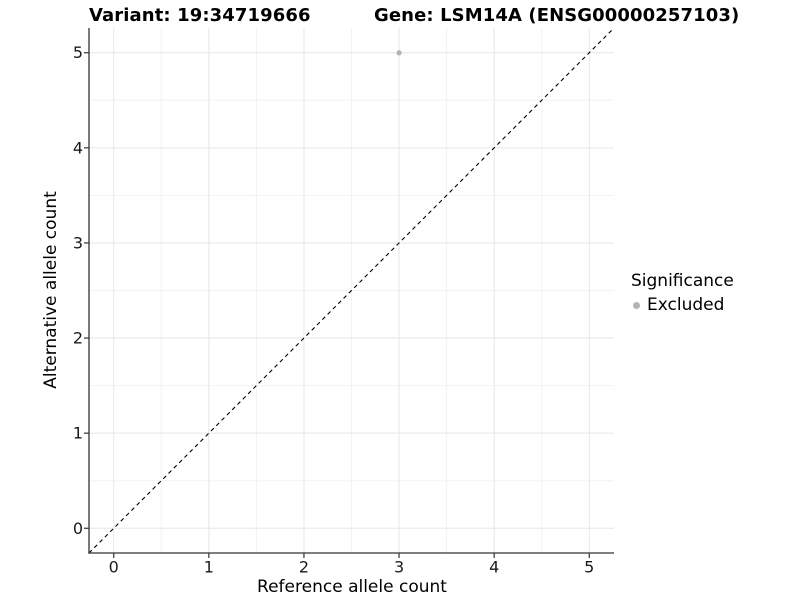 The image size is (800, 600). What do you see at coordinates (304, 567) in the screenshot?
I see `x-tick-label: 2` at bounding box center [304, 567].